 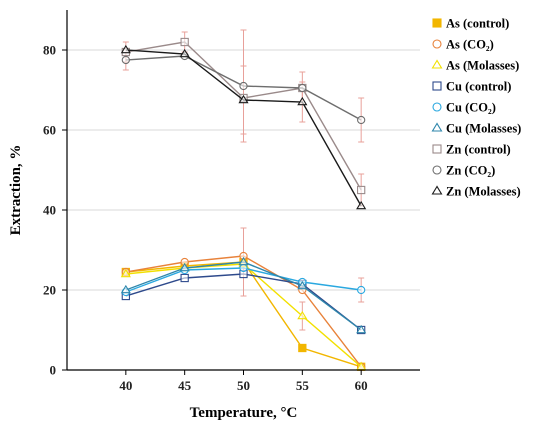 What do you see at coordinates (53, 370) in the screenshot?
I see `y-tick-label-0: 0` at bounding box center [53, 370].